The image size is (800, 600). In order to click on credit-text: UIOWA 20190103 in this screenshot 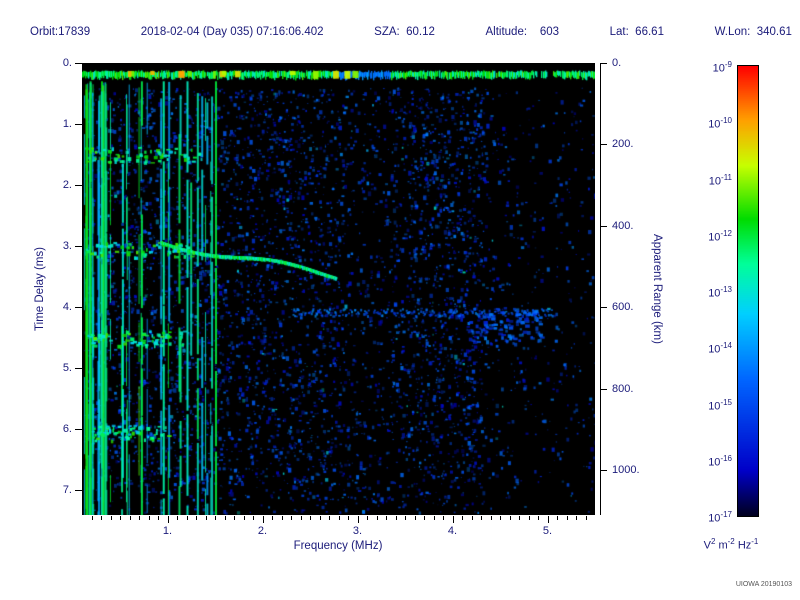, I will do `click(763, 584)`.